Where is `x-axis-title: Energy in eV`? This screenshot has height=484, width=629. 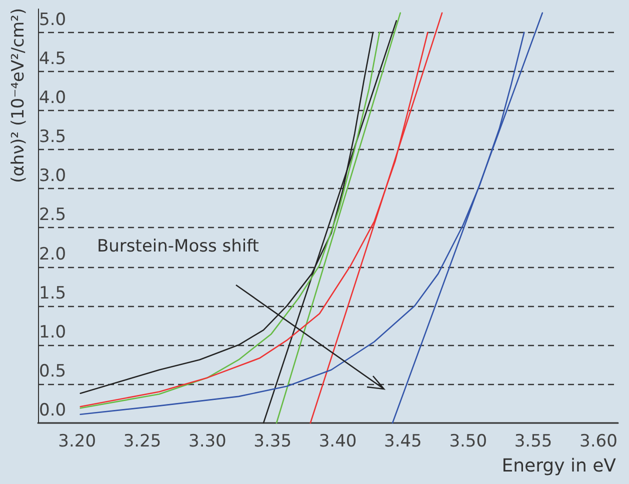 x-axis-title: Energy in eV is located at coordinates (559, 466).